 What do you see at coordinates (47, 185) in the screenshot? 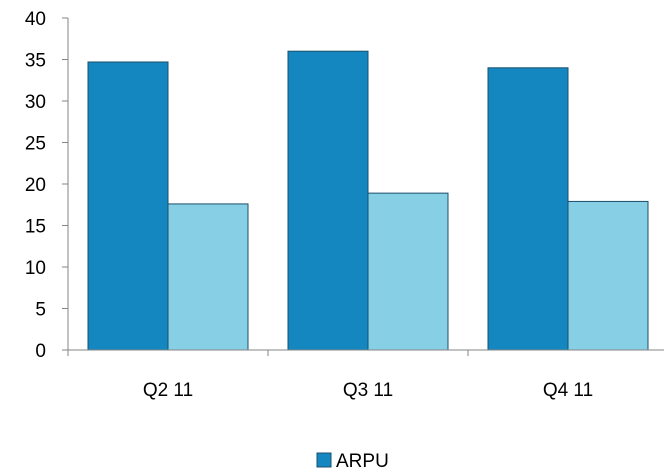
I see `y-axis: 0 5 10 15 20 25 30 35 40` at bounding box center [47, 185].